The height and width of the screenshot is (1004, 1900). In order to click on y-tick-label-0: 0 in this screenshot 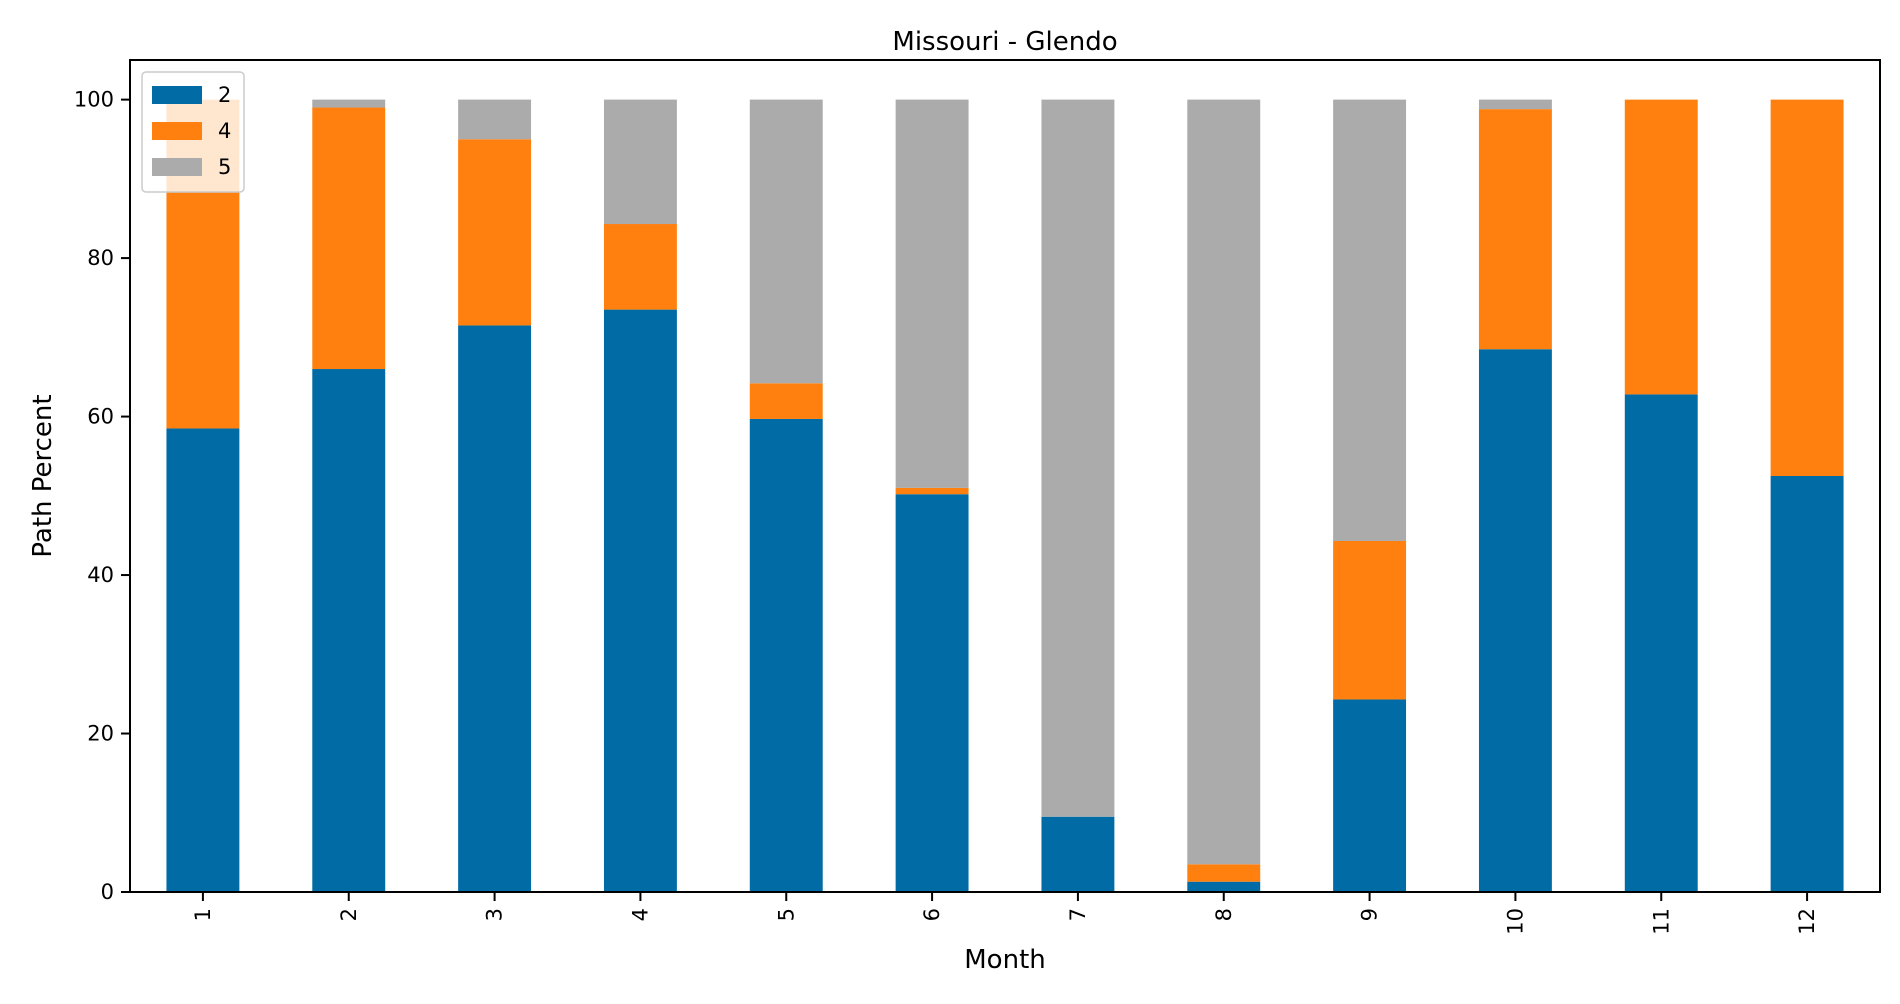, I will do `click(107, 892)`.